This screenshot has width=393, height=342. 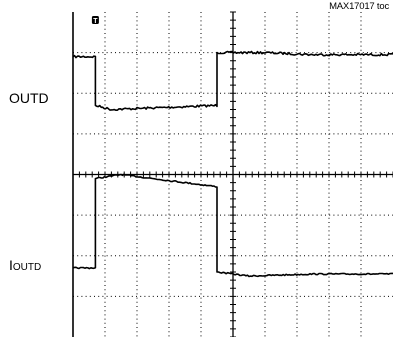 I want to click on trace-label-ioutd-subscript: OUTD, so click(x=27, y=267).